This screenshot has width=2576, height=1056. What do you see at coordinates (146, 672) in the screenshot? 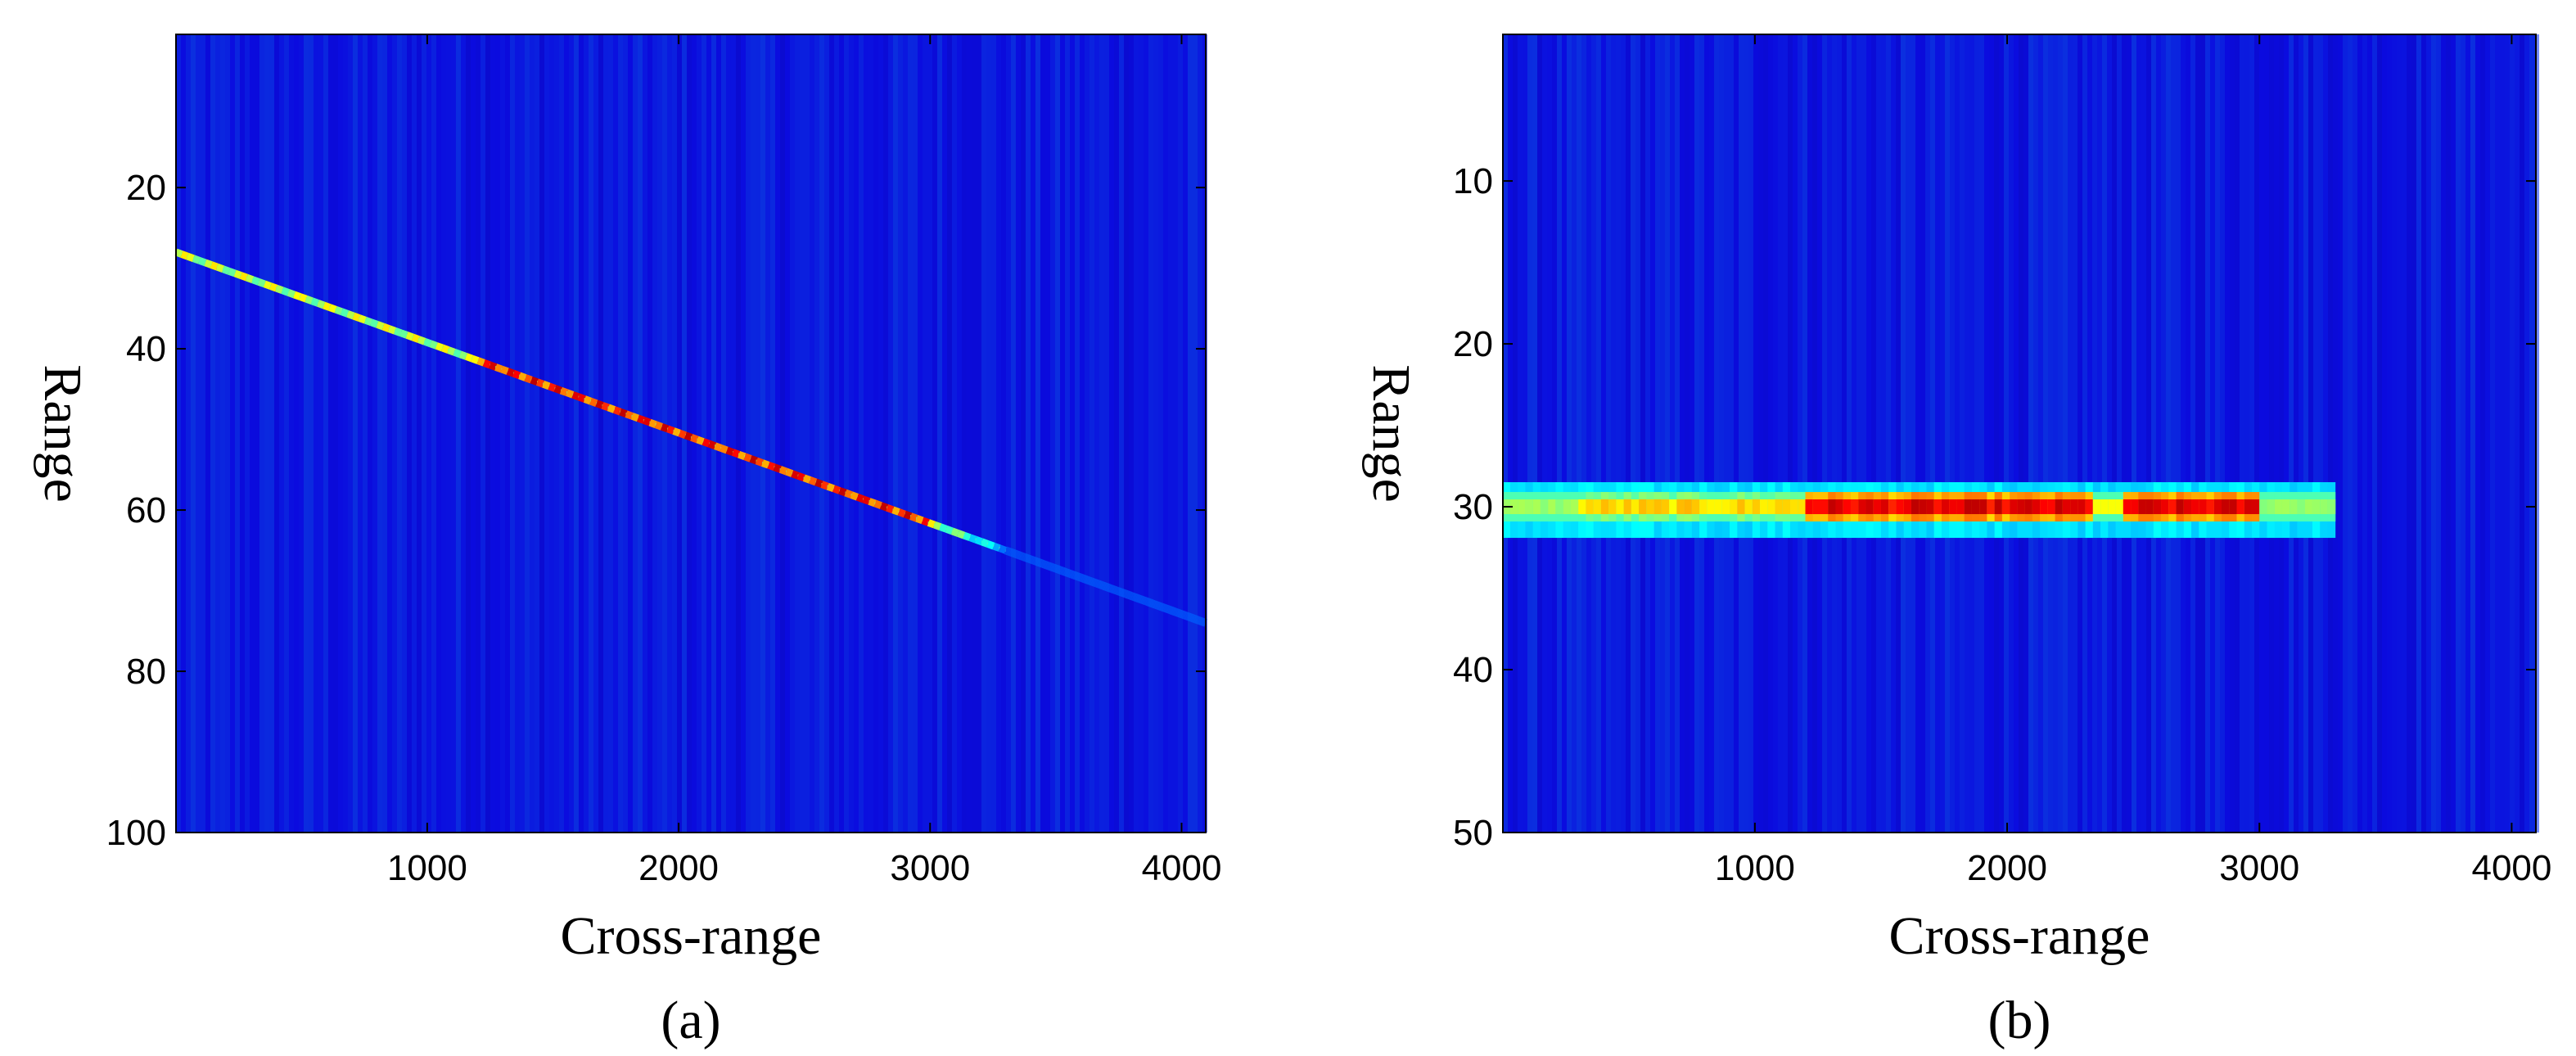
I see `y-tick-label: 80` at bounding box center [146, 672].